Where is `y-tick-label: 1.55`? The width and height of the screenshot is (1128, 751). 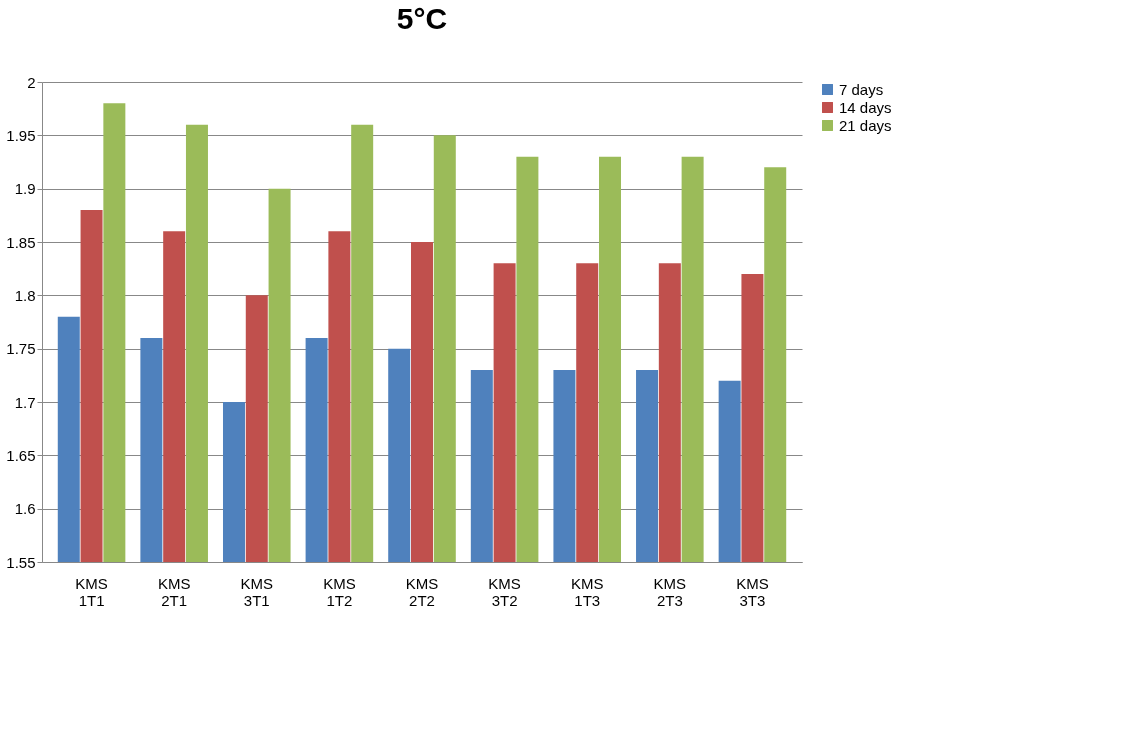
y-tick-label: 1.55 is located at coordinates (21, 562).